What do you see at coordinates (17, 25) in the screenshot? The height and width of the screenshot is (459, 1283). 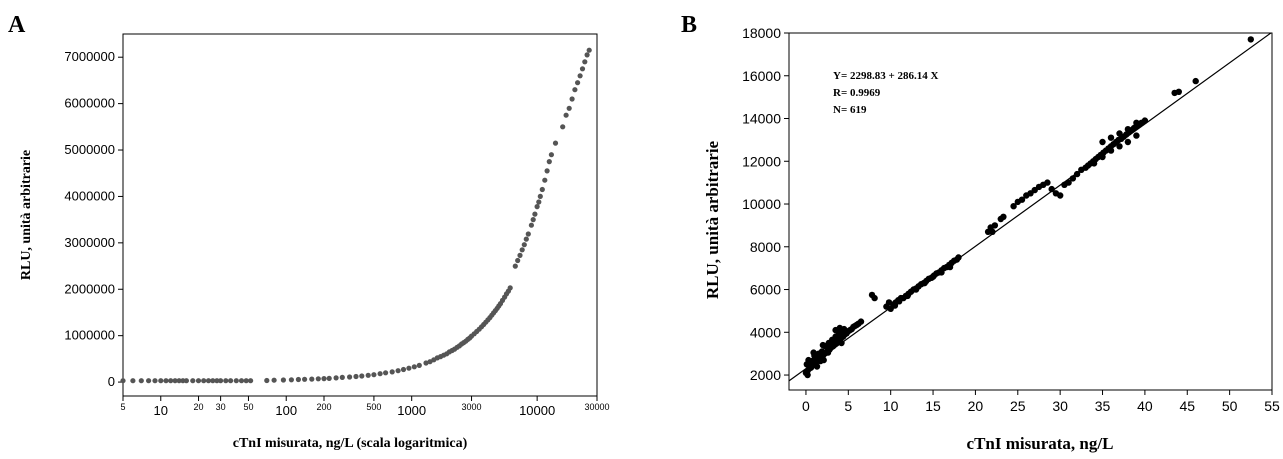 I see `panel-letter-a: A` at bounding box center [17, 25].